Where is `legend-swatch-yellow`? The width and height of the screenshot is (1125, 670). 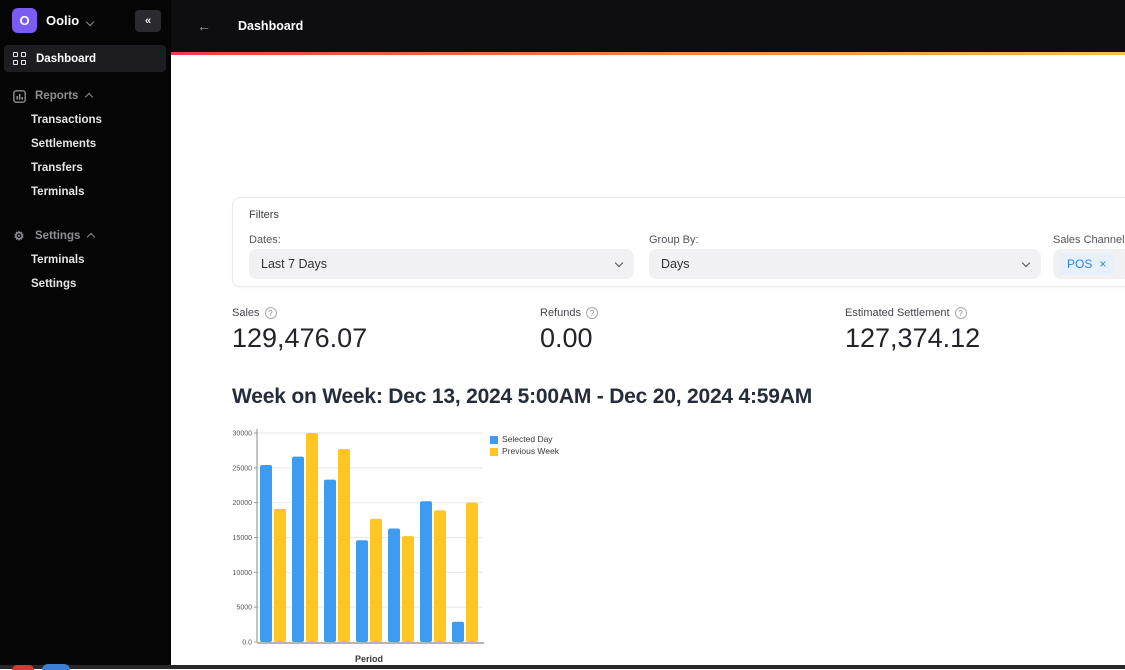
legend-swatch-yellow is located at coordinates (494, 451).